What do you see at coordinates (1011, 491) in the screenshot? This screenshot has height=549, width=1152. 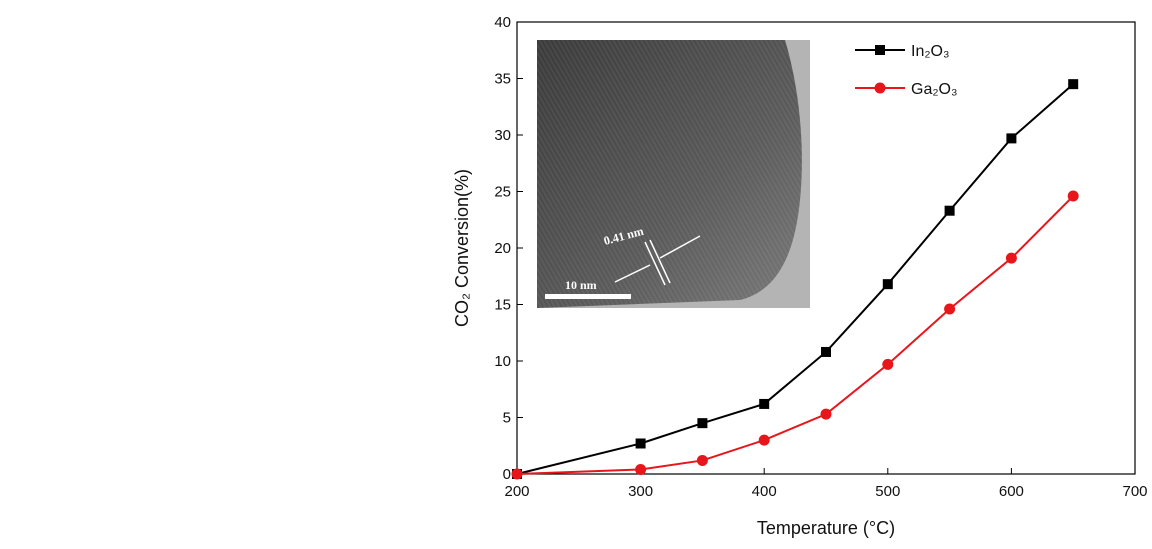 I see `x-tick-label: 600` at bounding box center [1011, 491].